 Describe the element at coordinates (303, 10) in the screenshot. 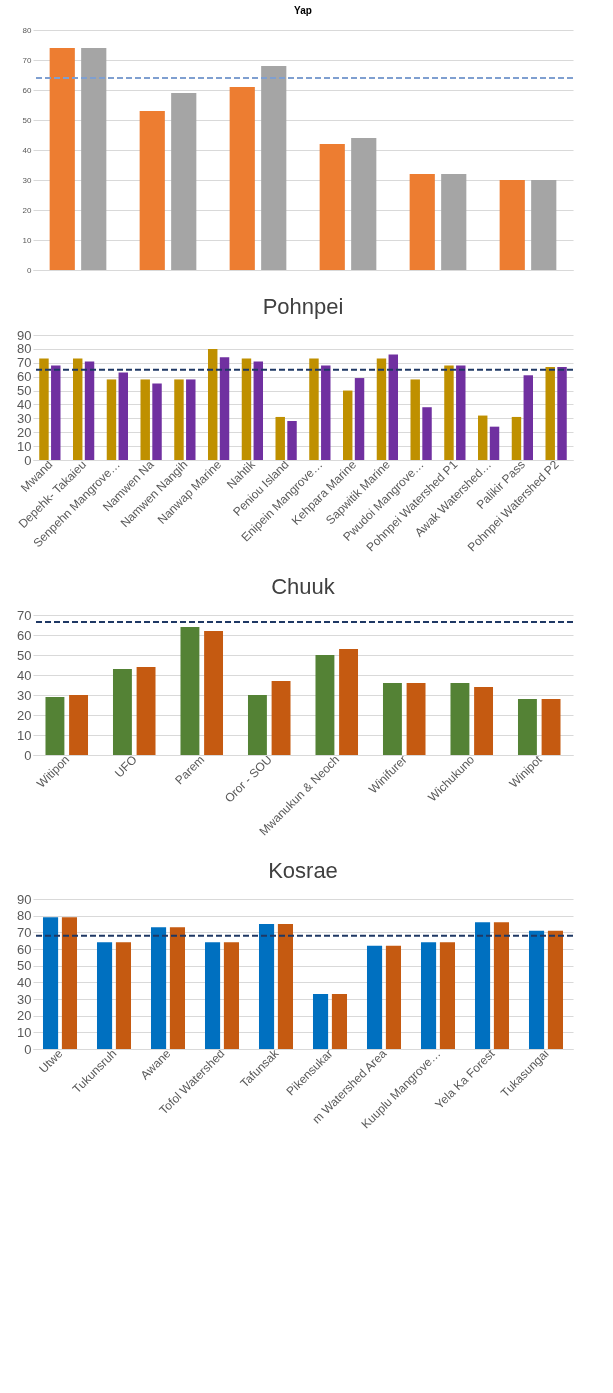

I see `chart-title: Yap` at that location.